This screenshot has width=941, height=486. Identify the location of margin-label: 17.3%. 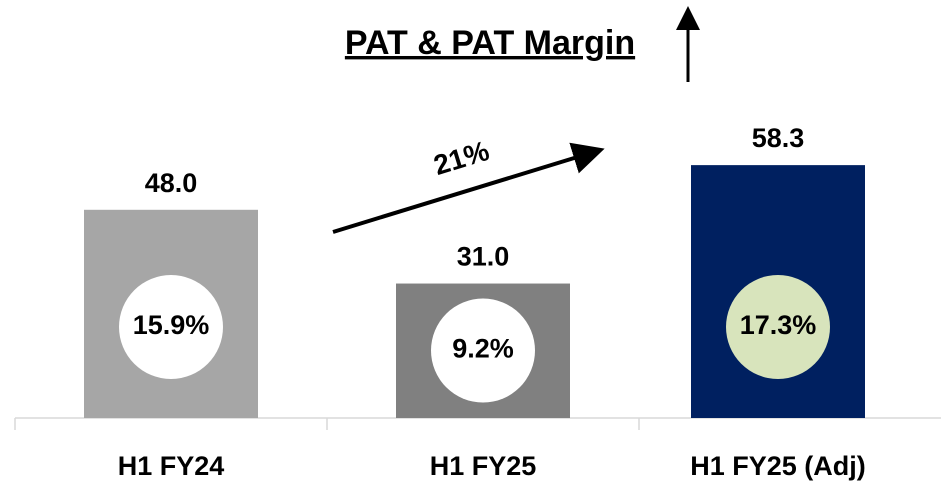
(778, 325).